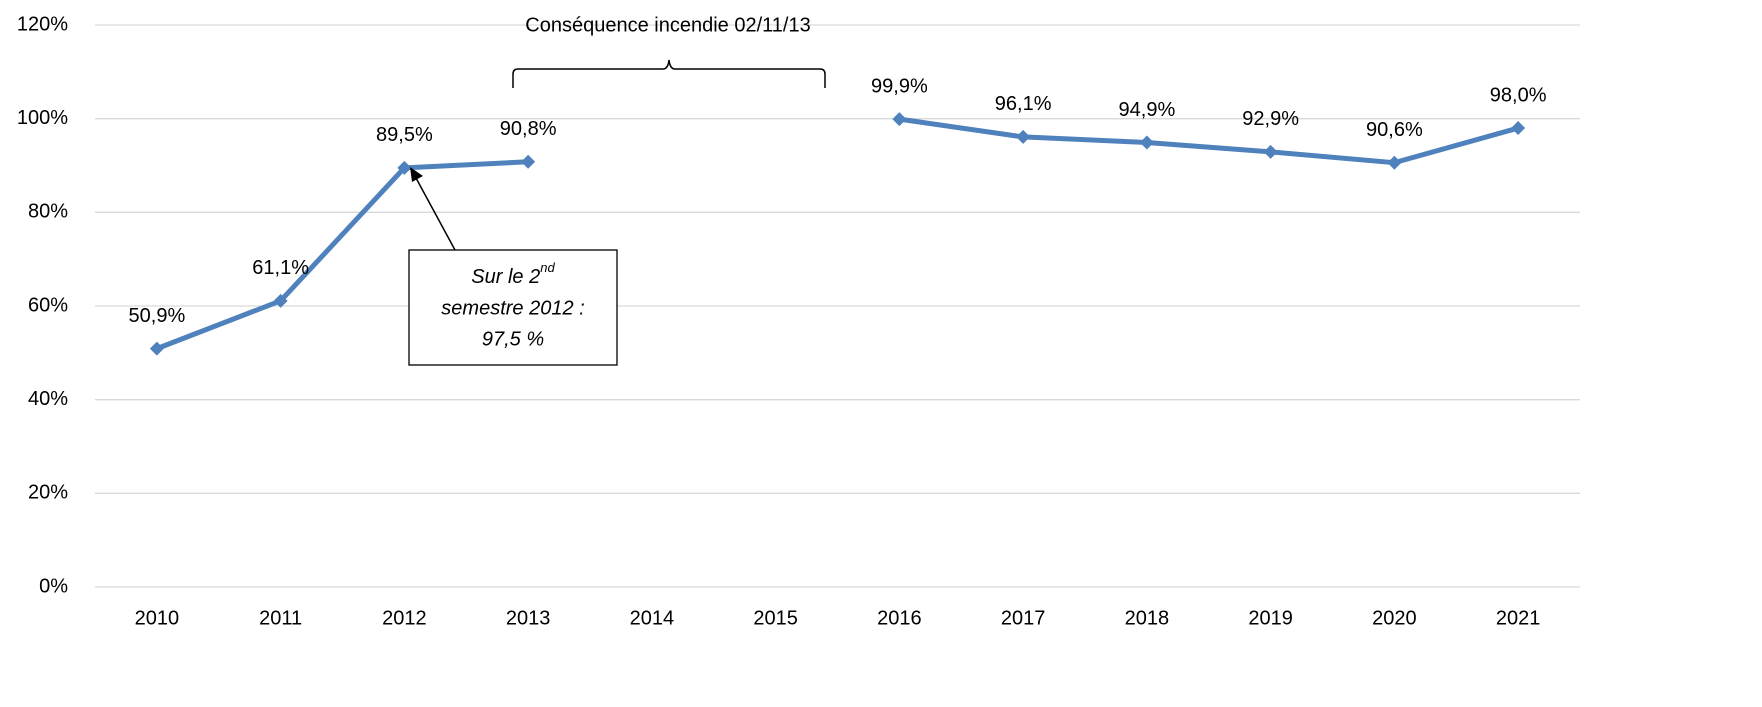  I want to click on x-tick-label: 2020, so click(1394, 618).